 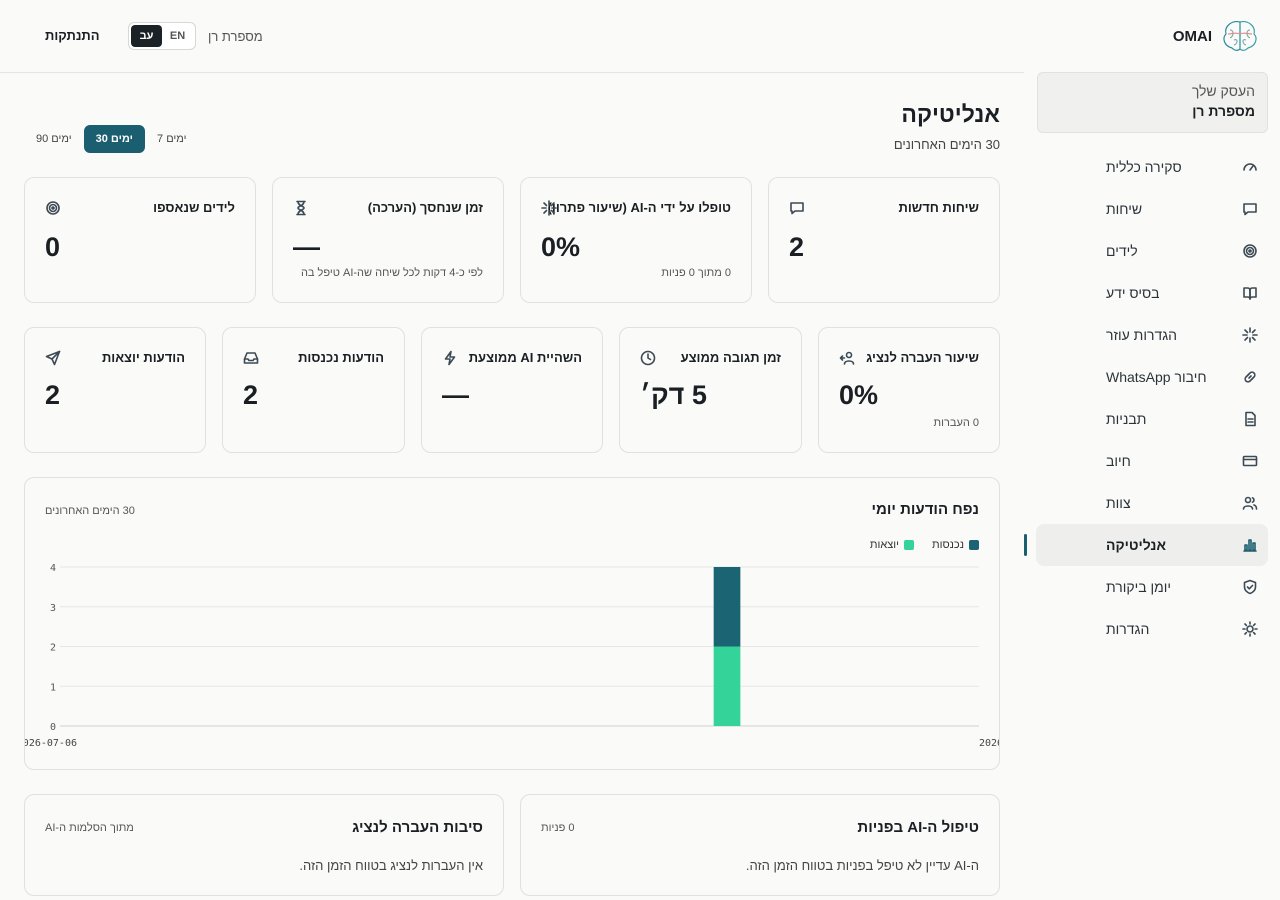 I want to click on legend-outbound: יוצאות, so click(x=892, y=545).